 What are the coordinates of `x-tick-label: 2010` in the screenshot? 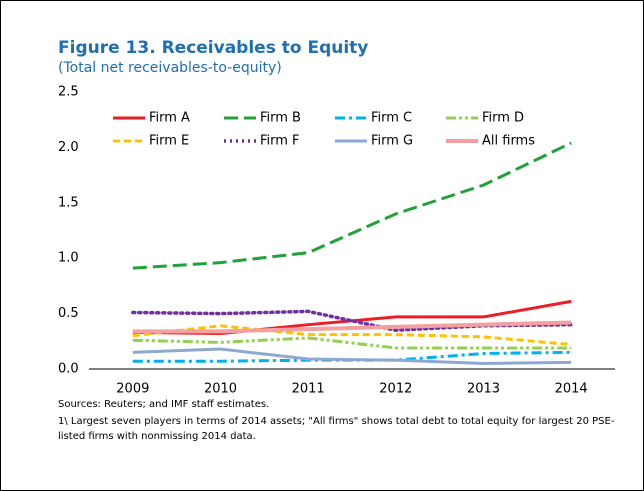 It's located at (220, 389).